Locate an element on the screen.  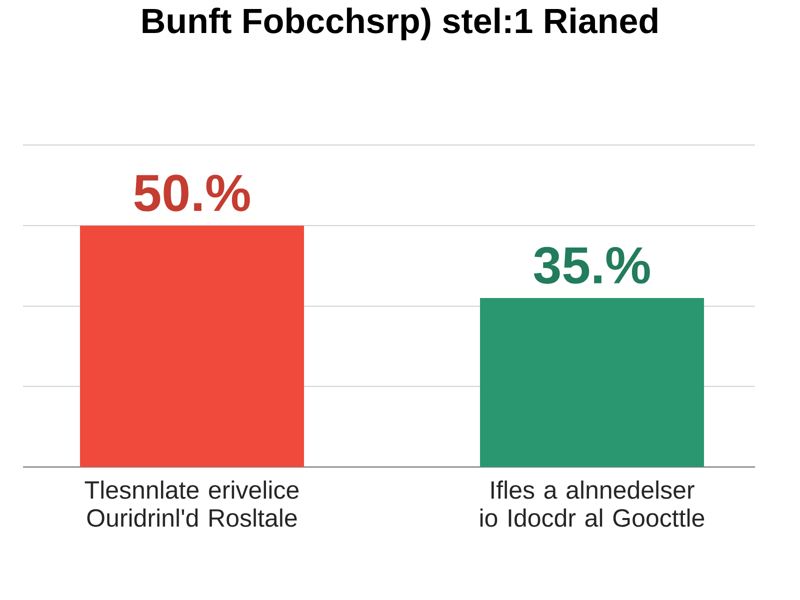
x-tick-label: Ifles a alnnedelser io Idocdr al Goocttle is located at coordinates (592, 503).